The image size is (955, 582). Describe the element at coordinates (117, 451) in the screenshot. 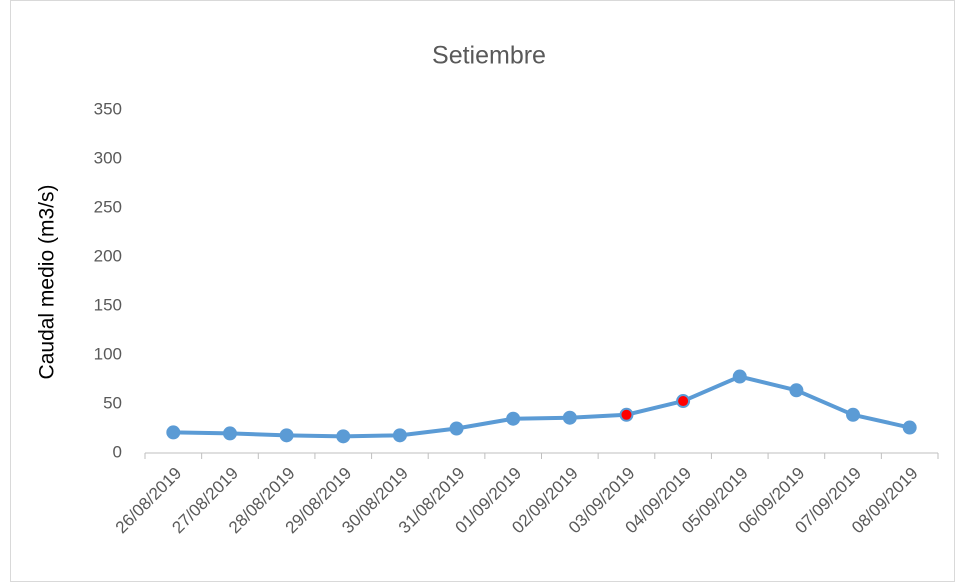

I see `y-tick-label: 0` at that location.